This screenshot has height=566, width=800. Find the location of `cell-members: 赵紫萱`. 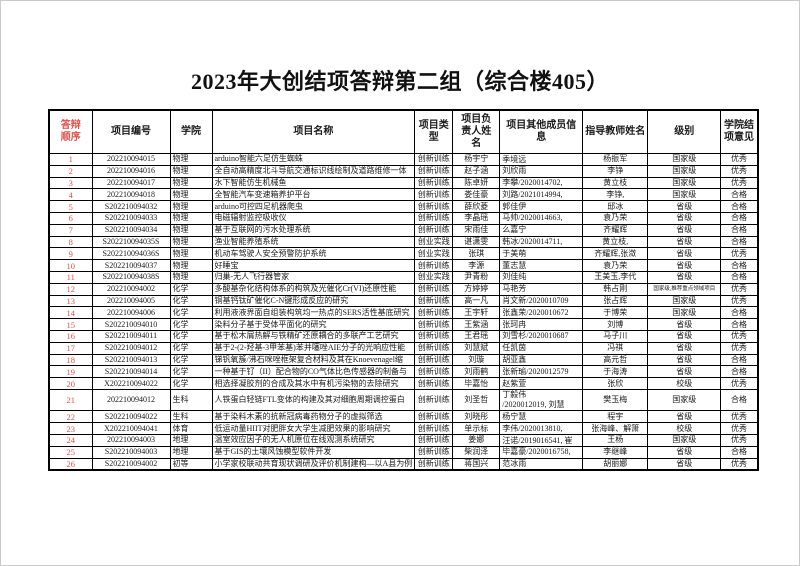

cell-members: 赵紫萱 is located at coordinates (541, 383).